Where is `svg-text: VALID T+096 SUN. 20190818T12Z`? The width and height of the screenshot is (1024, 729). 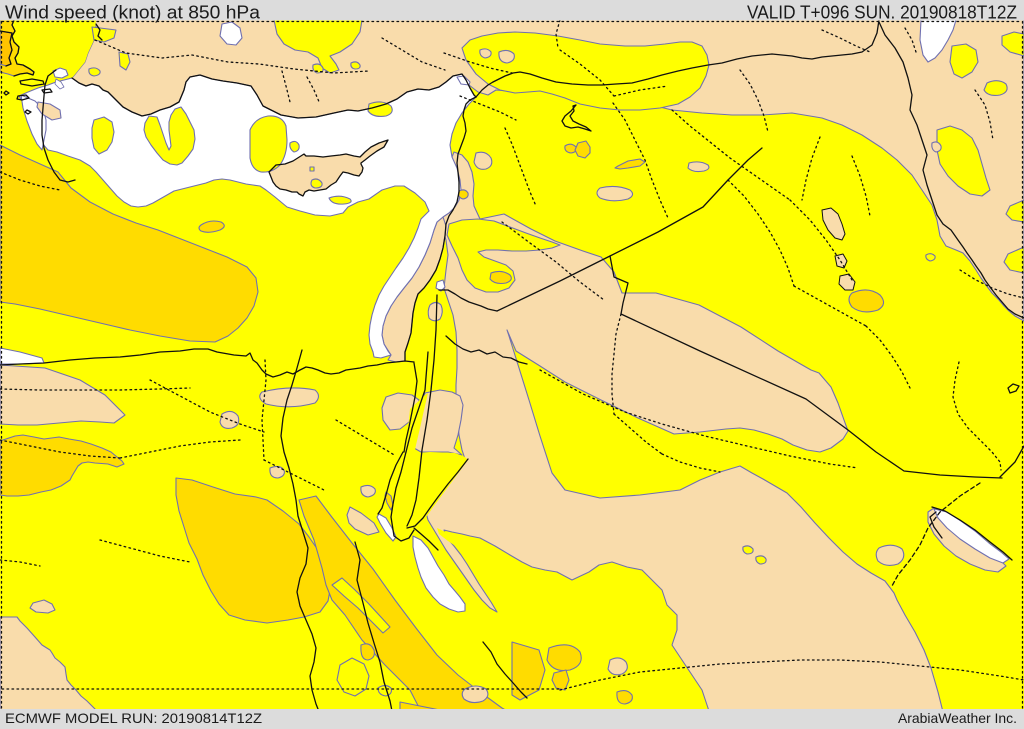 svg-text: VALID T+096 SUN. 20190818T12Z is located at coordinates (882, 13).